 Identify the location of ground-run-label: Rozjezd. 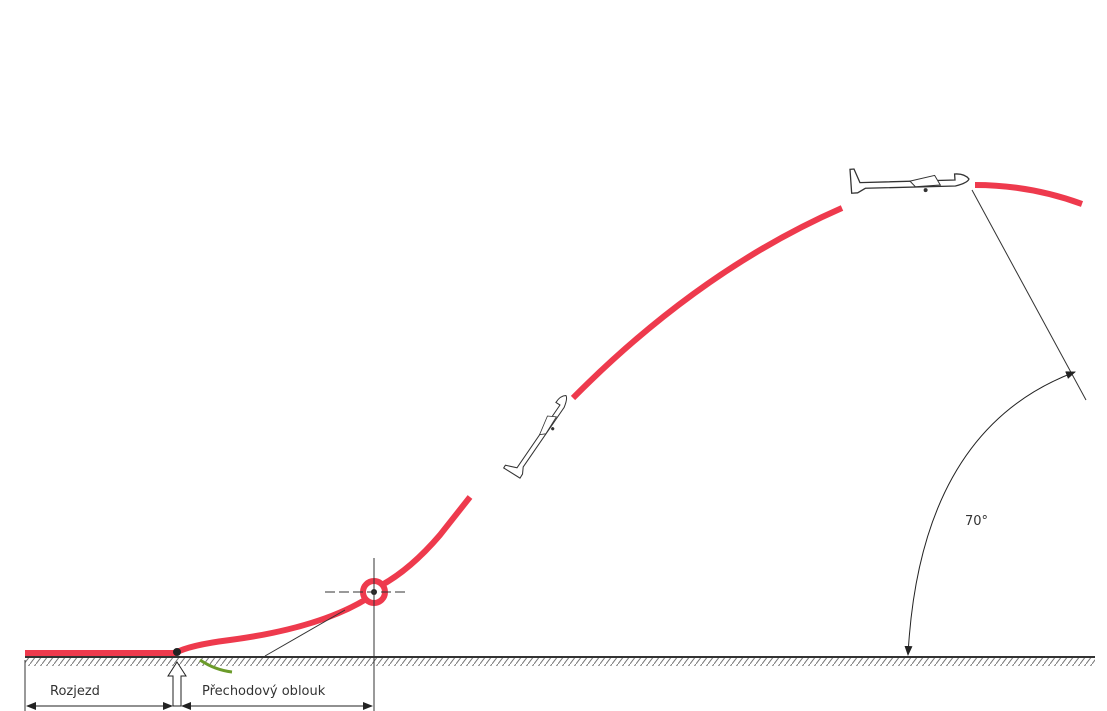
(75, 691).